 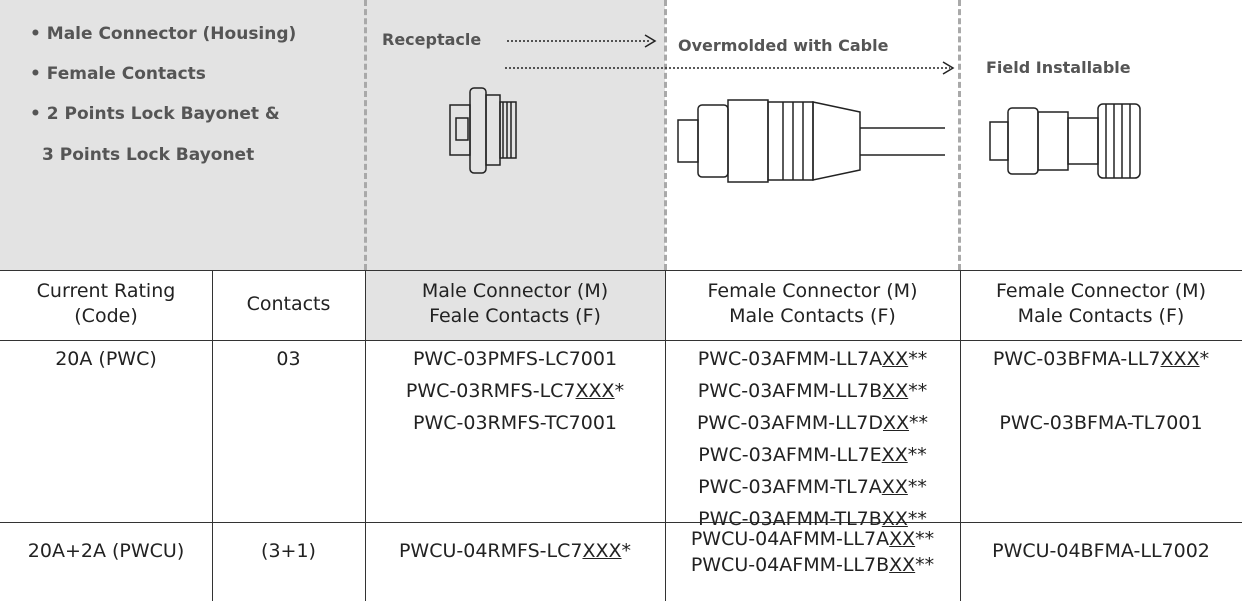 I want to click on cell-text: (3+1), so click(x=288, y=551).